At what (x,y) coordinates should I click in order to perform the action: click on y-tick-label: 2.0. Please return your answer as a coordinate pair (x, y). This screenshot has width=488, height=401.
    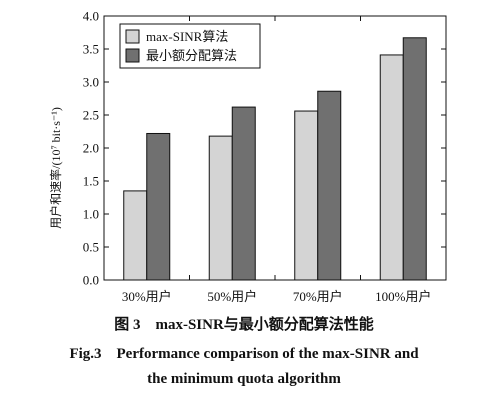
    Looking at the image, I should click on (91, 148).